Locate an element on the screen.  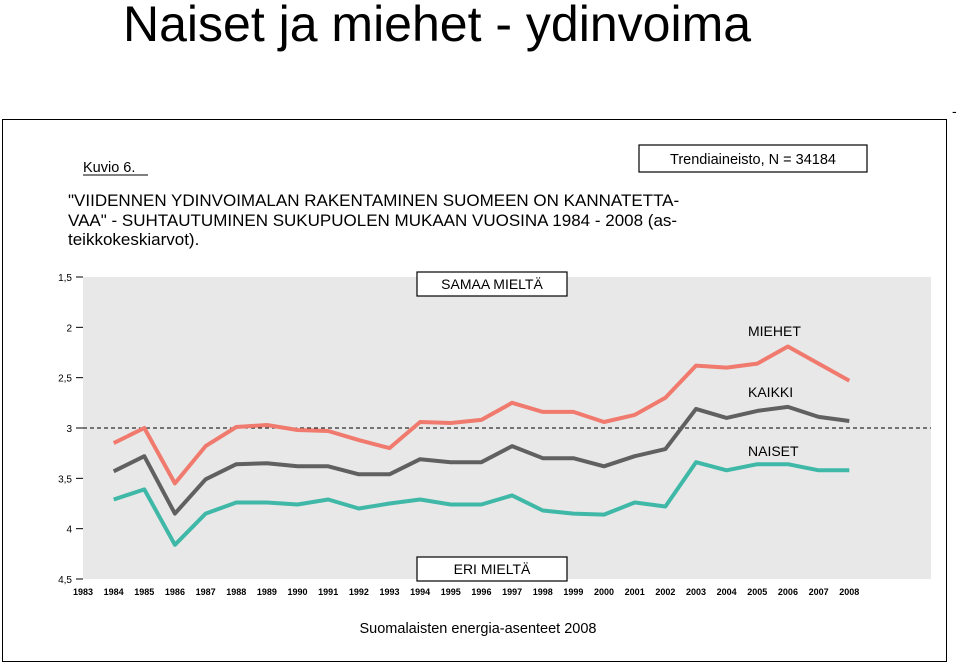
x-tick-label: 2005 is located at coordinates (757, 592).